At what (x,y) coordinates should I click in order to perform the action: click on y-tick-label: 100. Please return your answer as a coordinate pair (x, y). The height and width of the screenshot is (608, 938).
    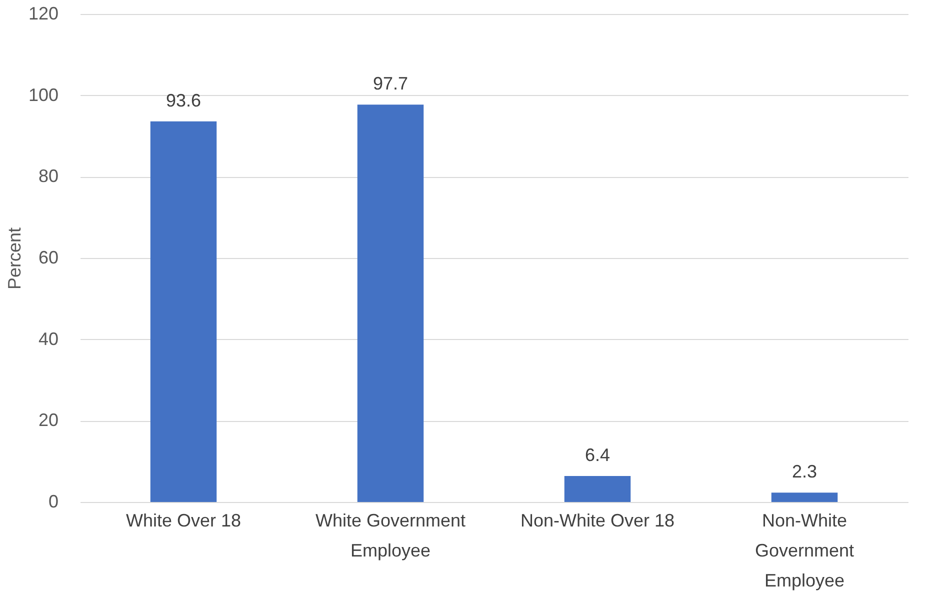
    Looking at the image, I should click on (43, 94).